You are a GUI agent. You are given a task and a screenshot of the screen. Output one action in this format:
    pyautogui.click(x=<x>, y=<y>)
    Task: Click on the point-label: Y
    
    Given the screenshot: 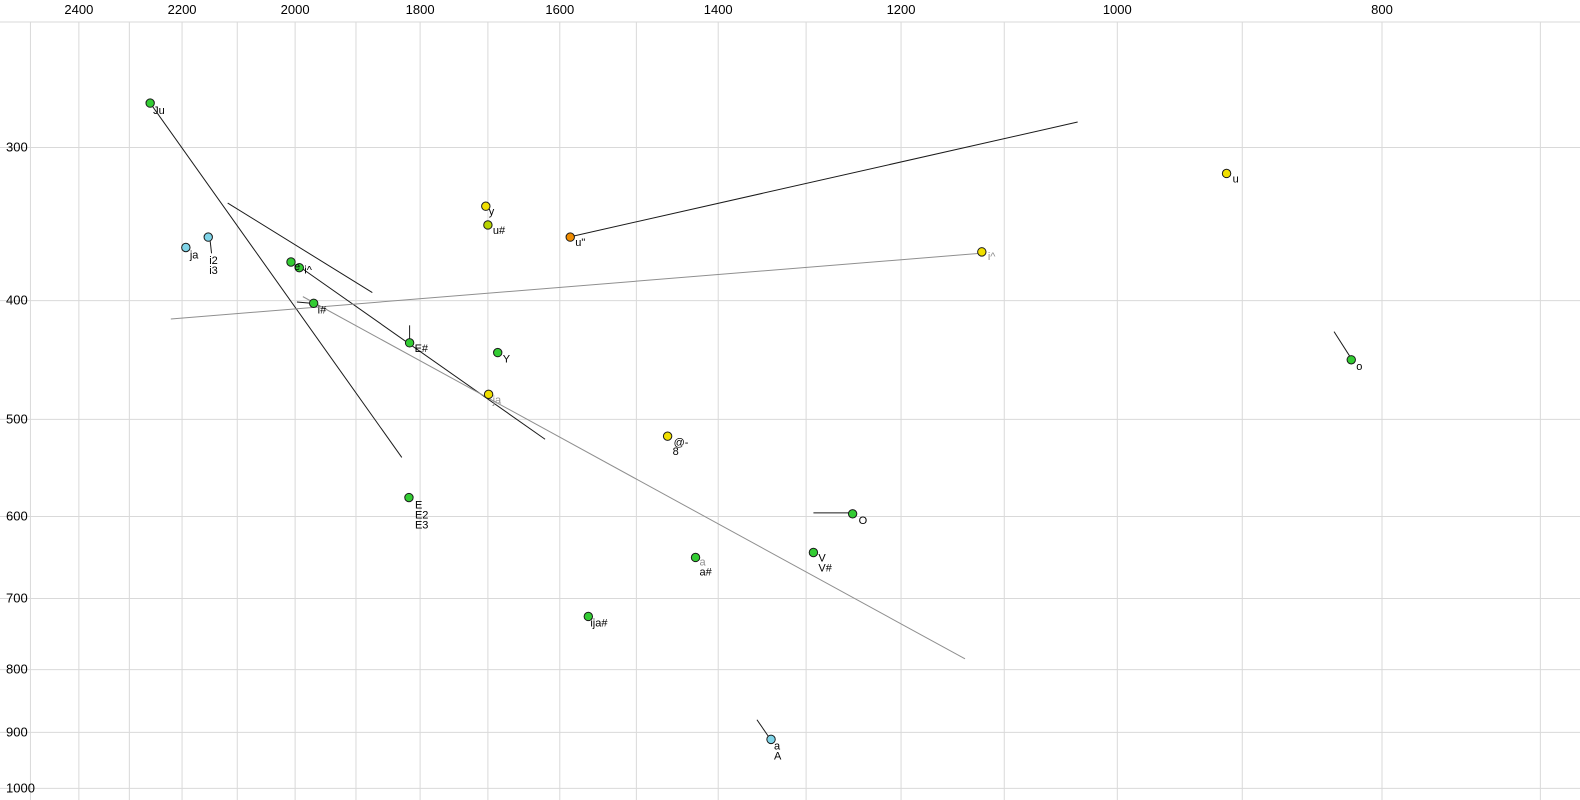 What is the action you would take?
    pyautogui.click(x=507, y=360)
    